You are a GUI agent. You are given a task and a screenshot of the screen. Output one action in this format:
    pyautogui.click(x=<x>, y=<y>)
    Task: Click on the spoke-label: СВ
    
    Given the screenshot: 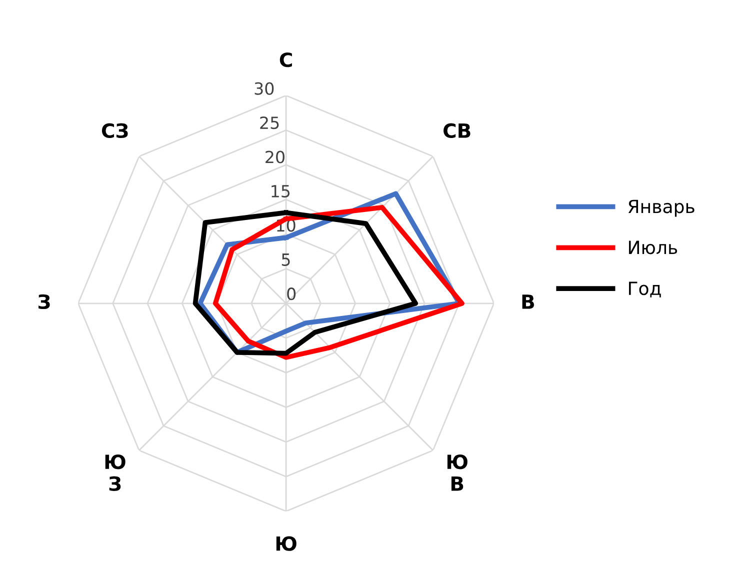 What is the action you would take?
    pyautogui.click(x=457, y=130)
    